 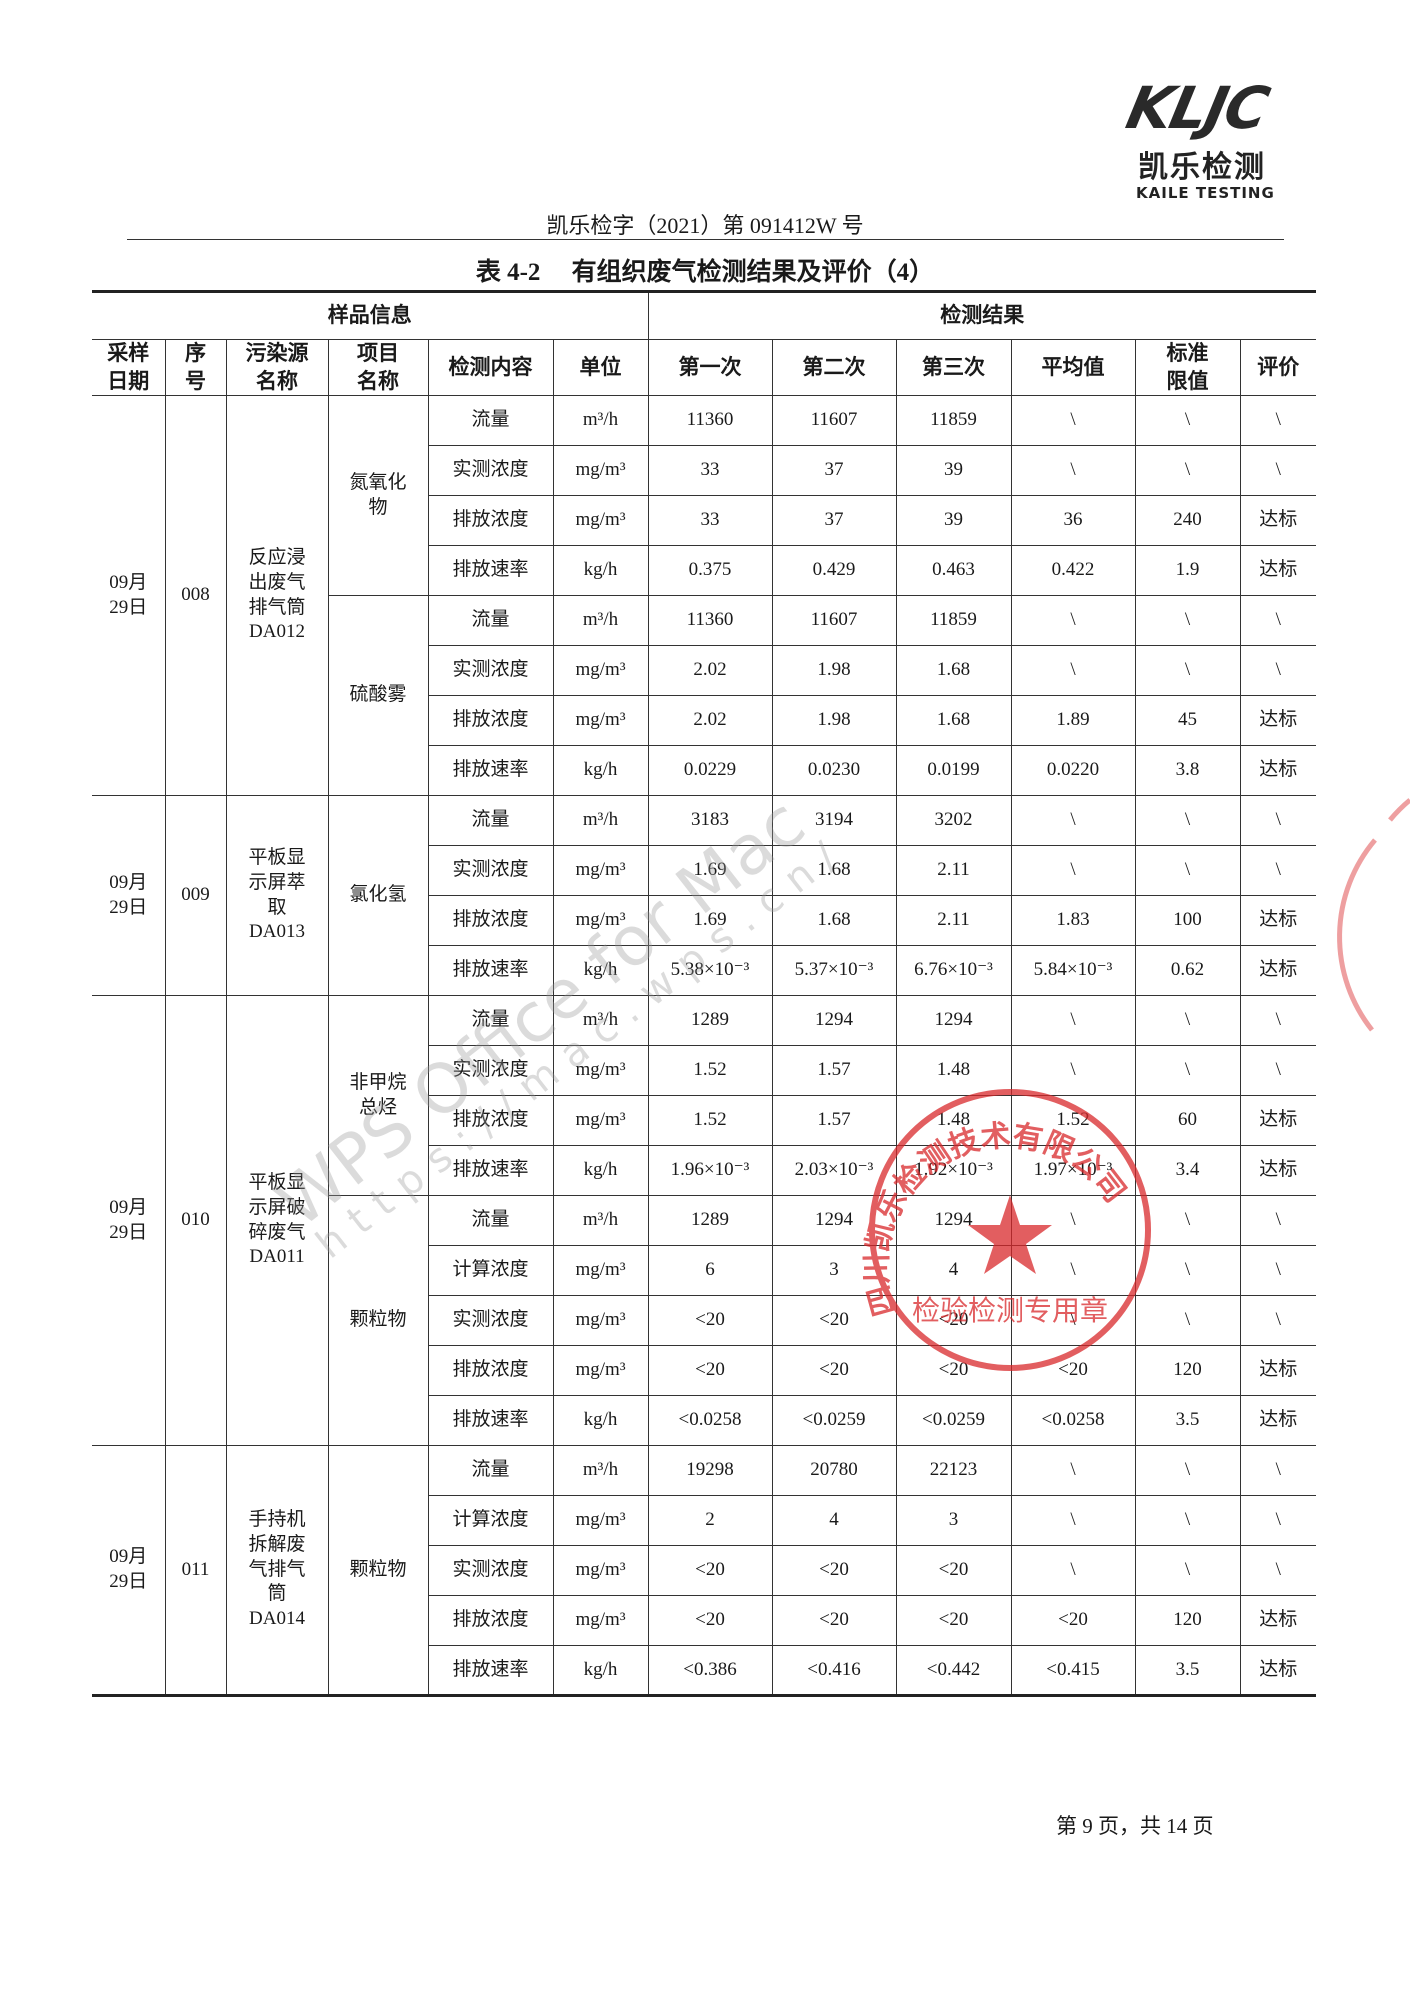 I want to click on limit: 3.5, so click(x=1187, y=1420).